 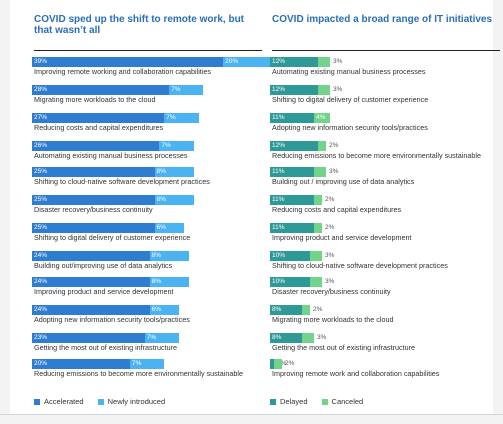 What do you see at coordinates (41, 363) in the screenshot?
I see `data-label: 20%` at bounding box center [41, 363].